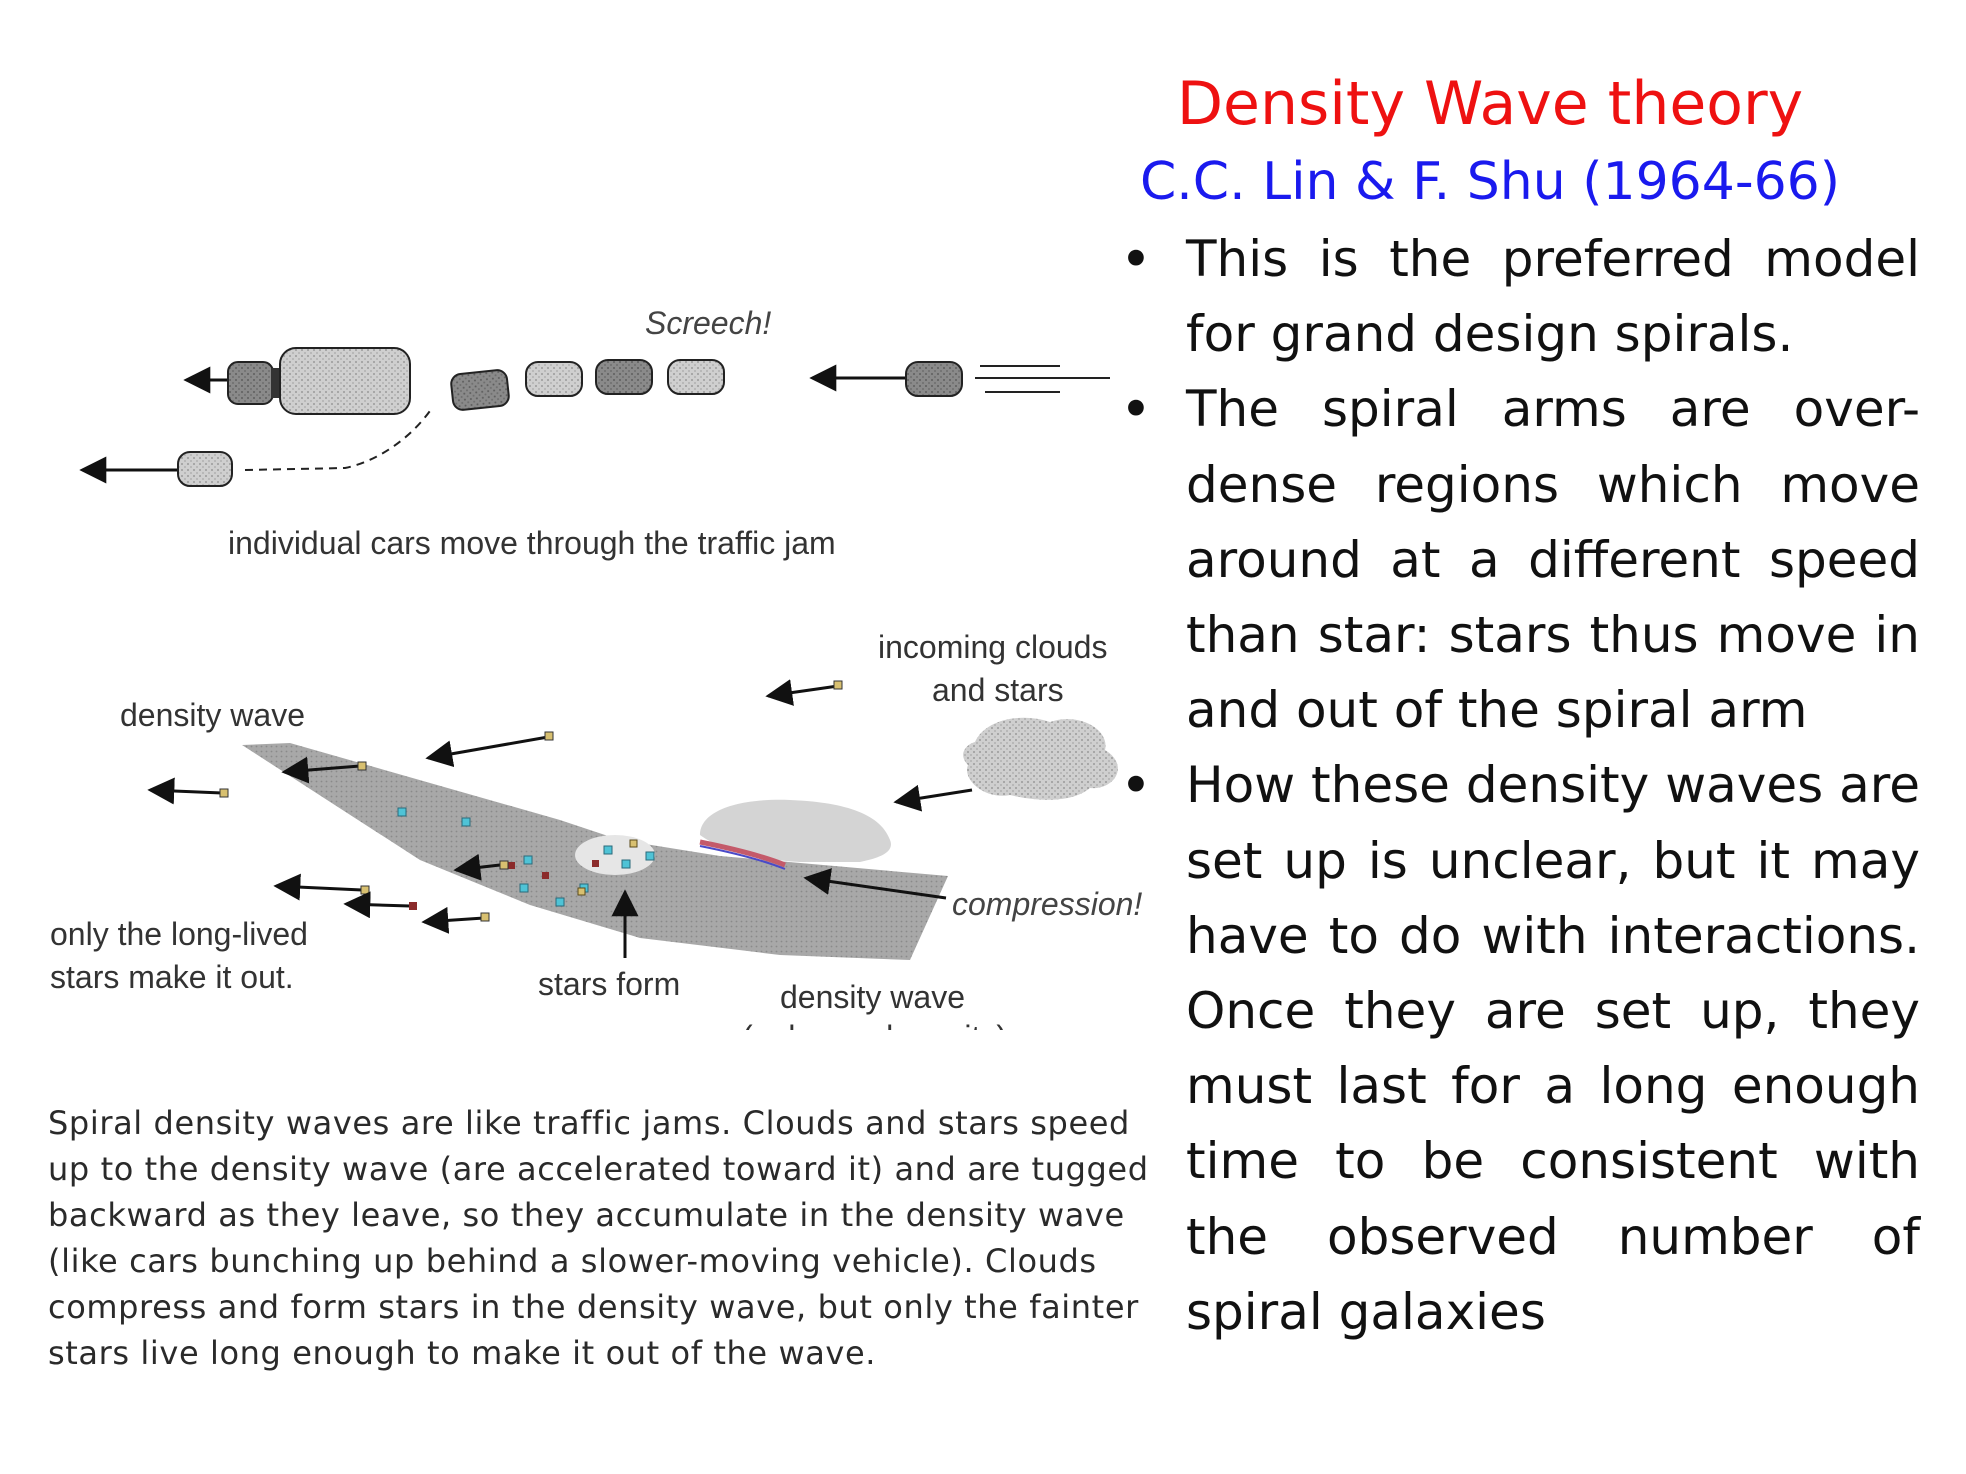  What do you see at coordinates (875, 884) in the screenshot?
I see `compression-arrow` at bounding box center [875, 884].